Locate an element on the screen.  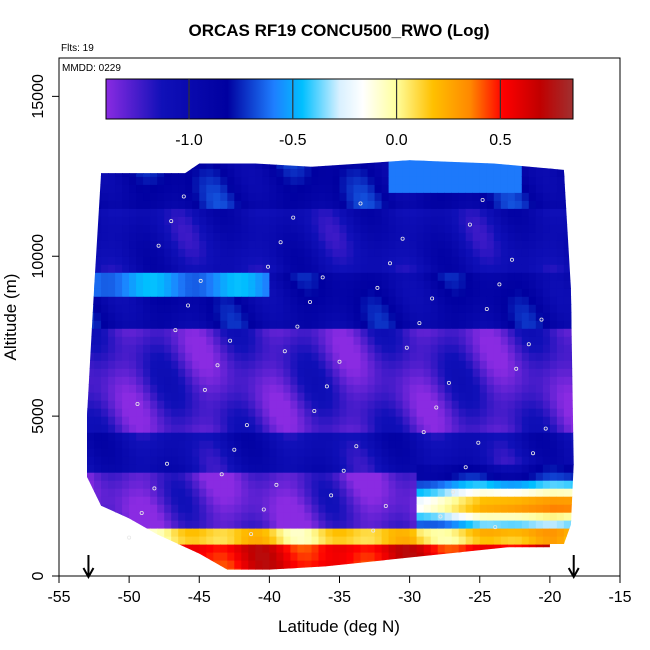
colorbar: -1.0 -0.5 0.0 0.5 is located at coordinates (339, 113).